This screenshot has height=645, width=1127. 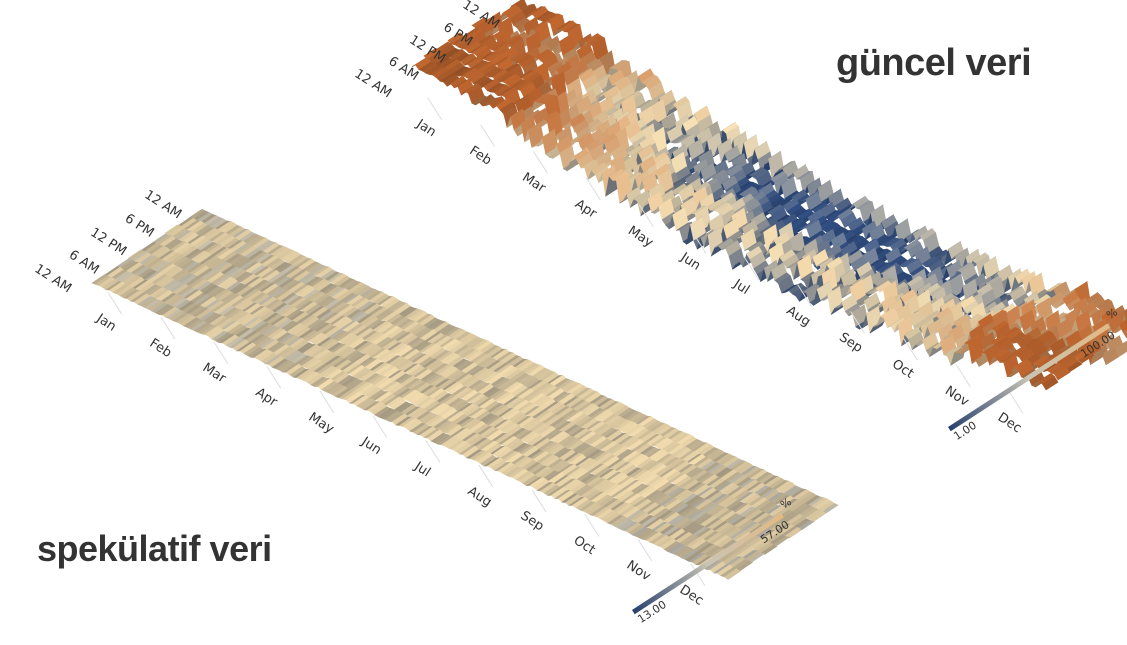 I want to click on current-data-label: güncel veri, so click(x=934, y=63).